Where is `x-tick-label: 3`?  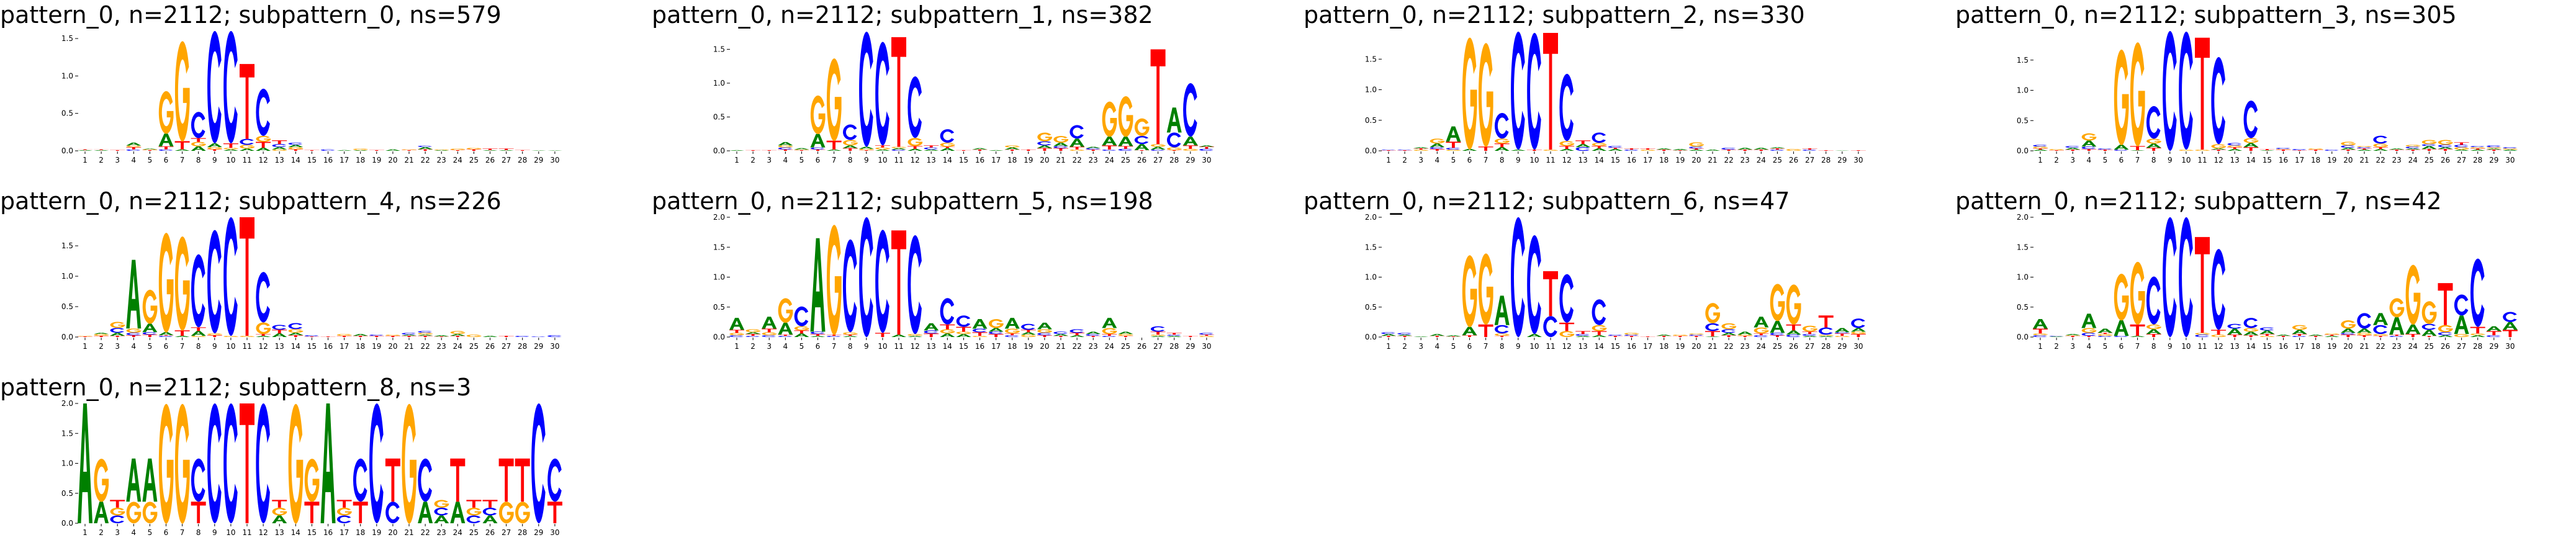 x-tick-label: 3 is located at coordinates (117, 533).